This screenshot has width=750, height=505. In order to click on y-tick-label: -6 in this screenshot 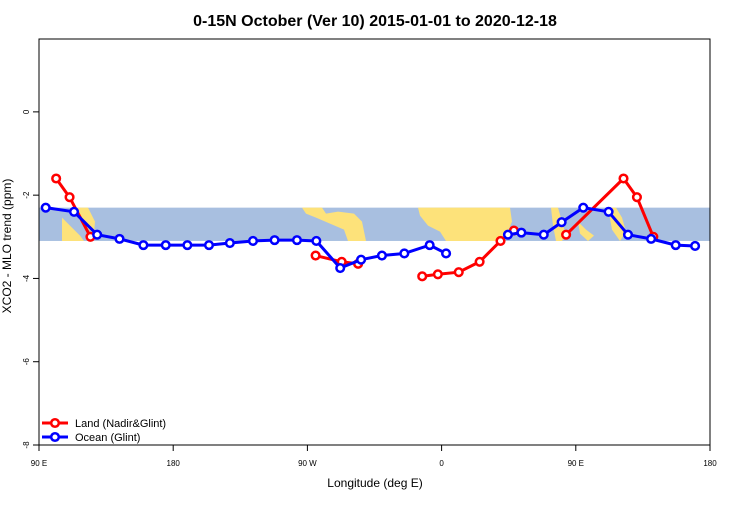, I will do `click(26, 362)`.